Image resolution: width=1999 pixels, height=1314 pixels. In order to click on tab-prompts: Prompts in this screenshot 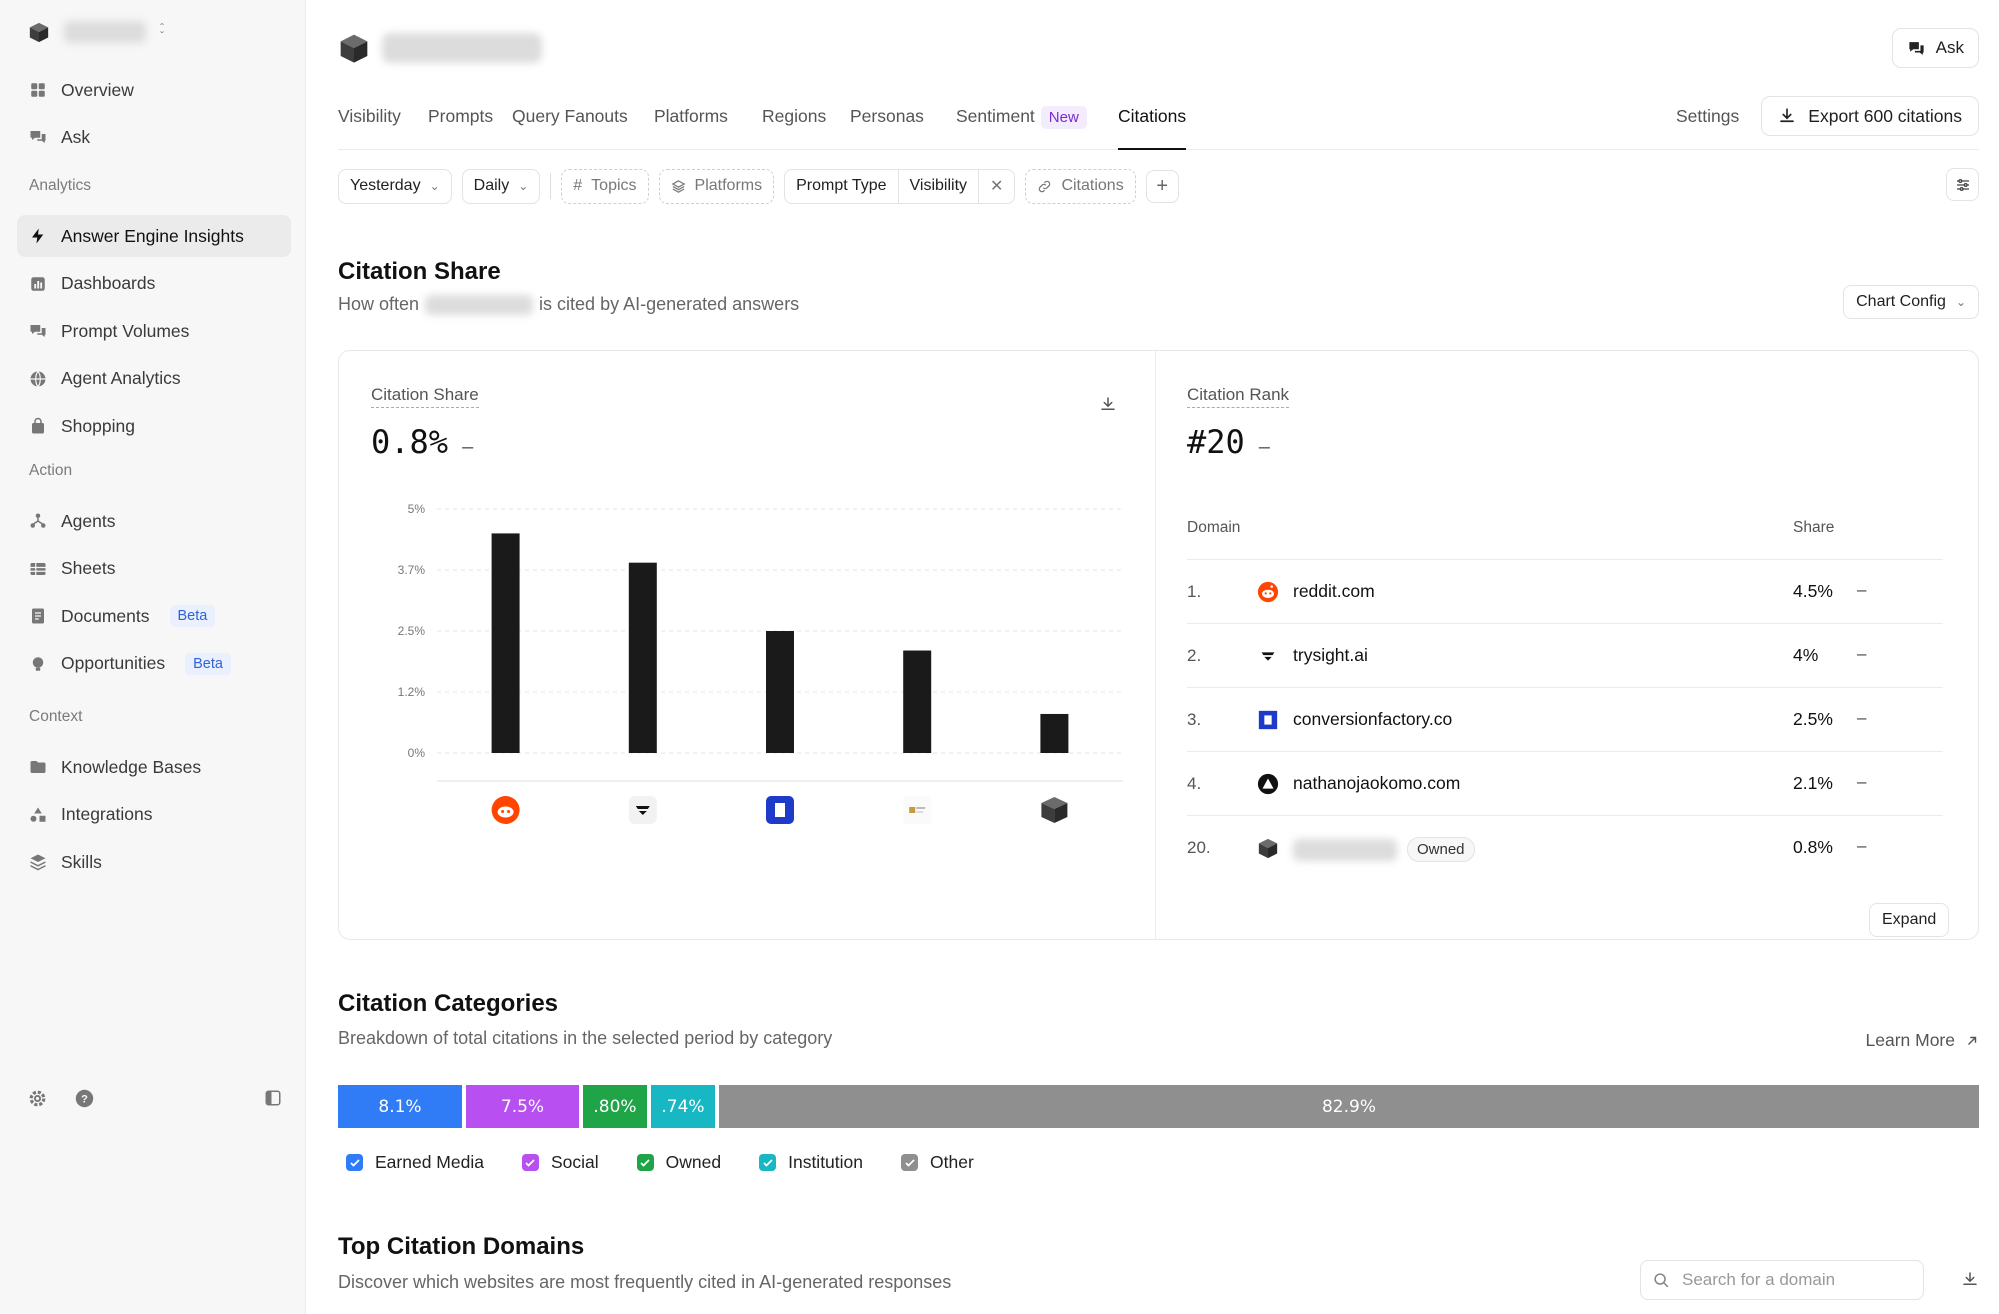, I will do `click(460, 128)`.